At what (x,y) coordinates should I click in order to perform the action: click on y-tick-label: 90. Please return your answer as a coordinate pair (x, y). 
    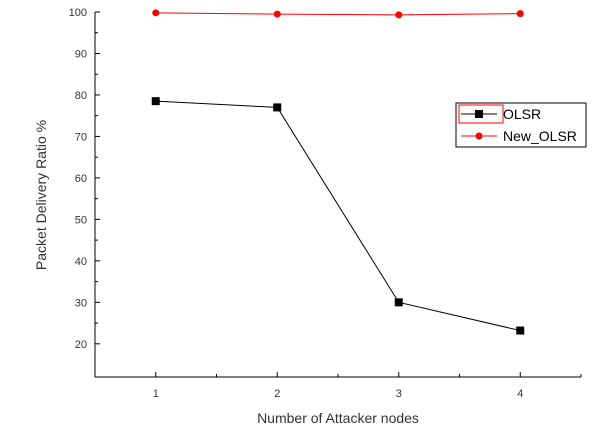
    Looking at the image, I should click on (81, 54).